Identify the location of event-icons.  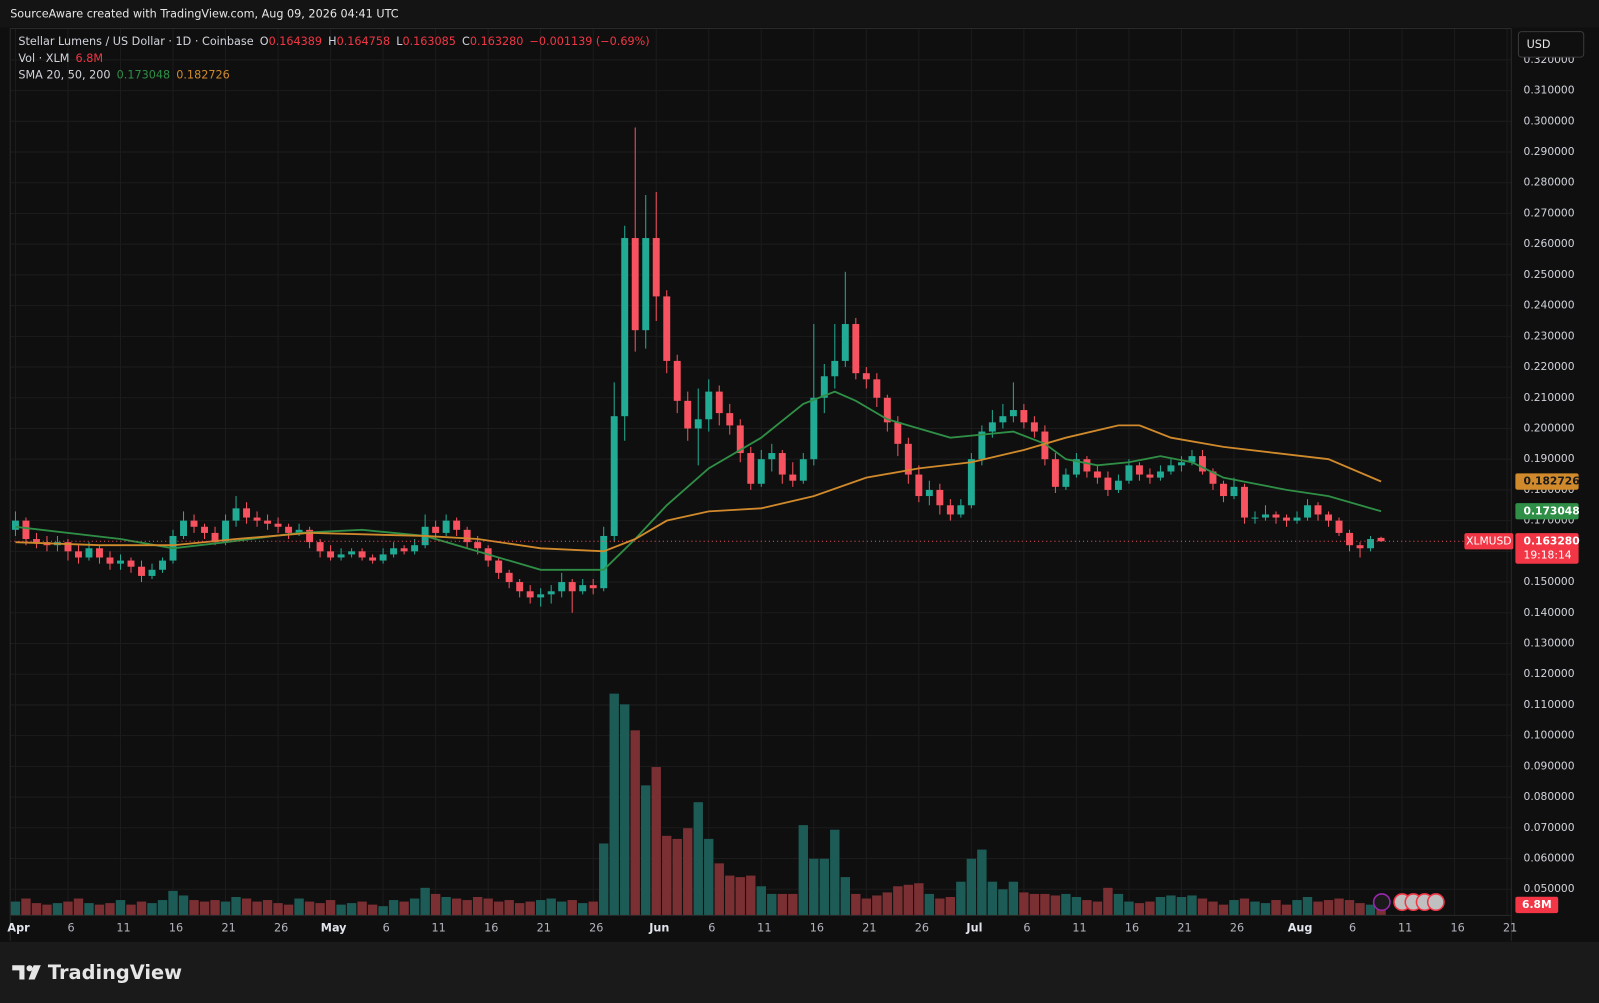
(1408, 902).